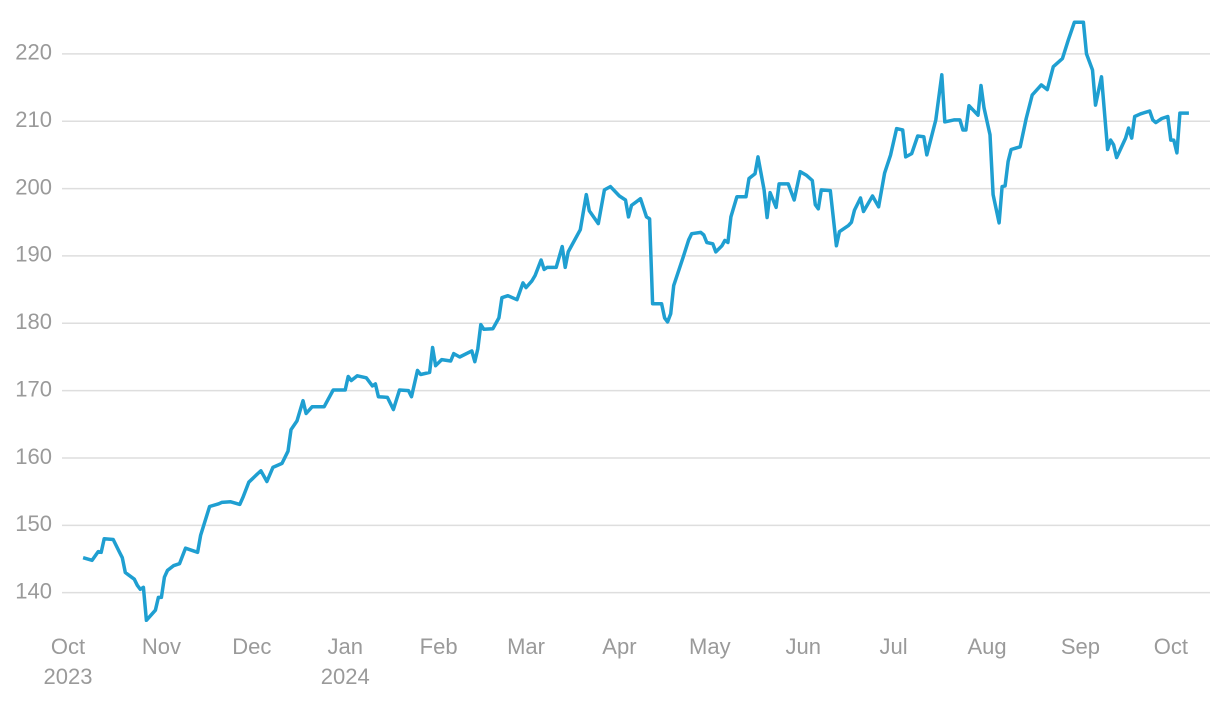  Describe the element at coordinates (710, 646) in the screenshot. I see `x-tick-label: May` at that location.